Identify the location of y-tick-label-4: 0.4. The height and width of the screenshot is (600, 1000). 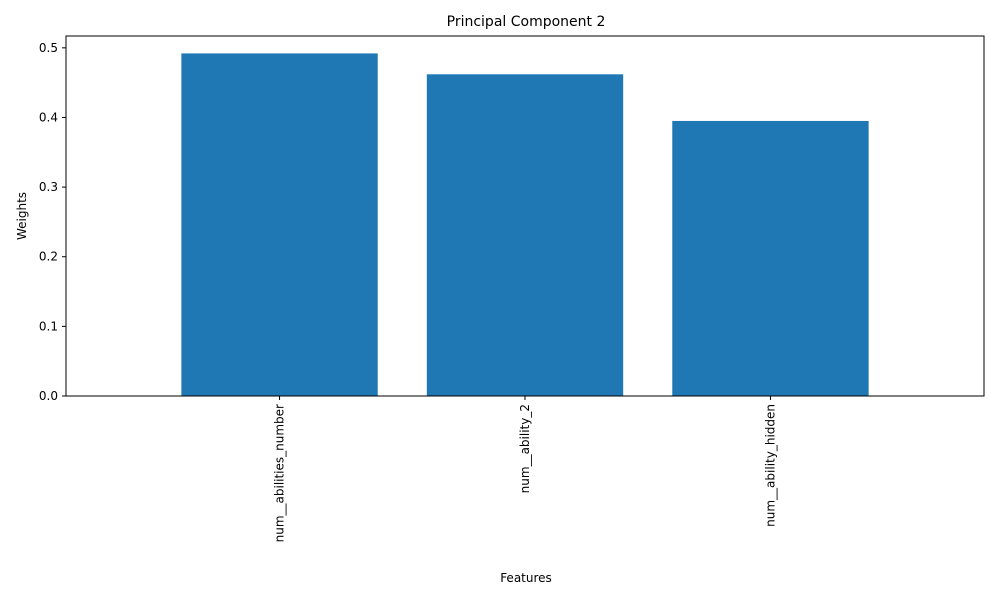
(48, 117).